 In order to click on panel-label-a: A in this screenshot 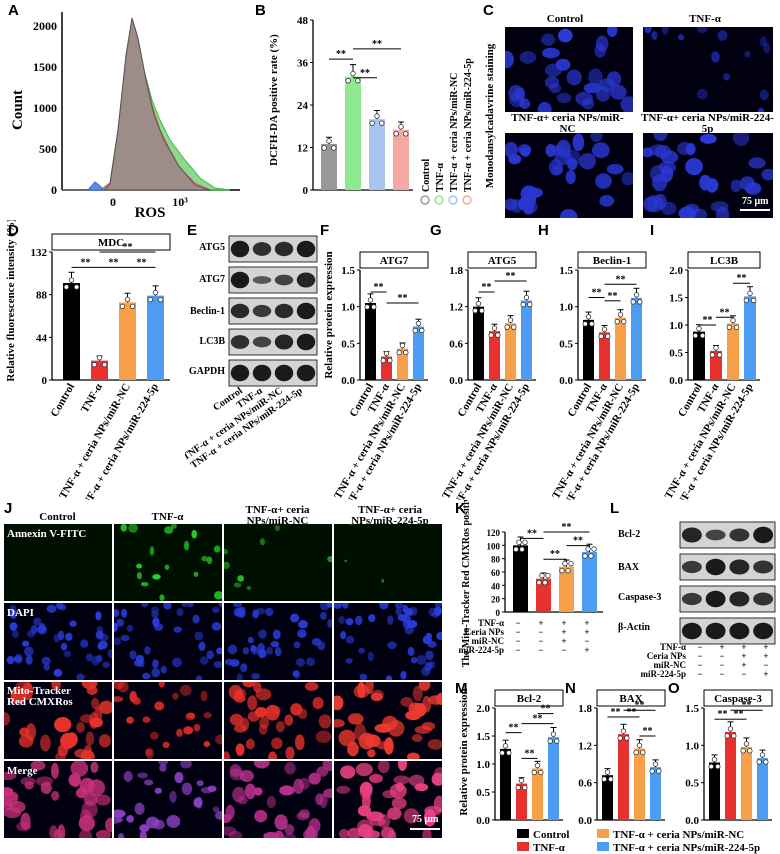, I will do `click(13, 10)`.